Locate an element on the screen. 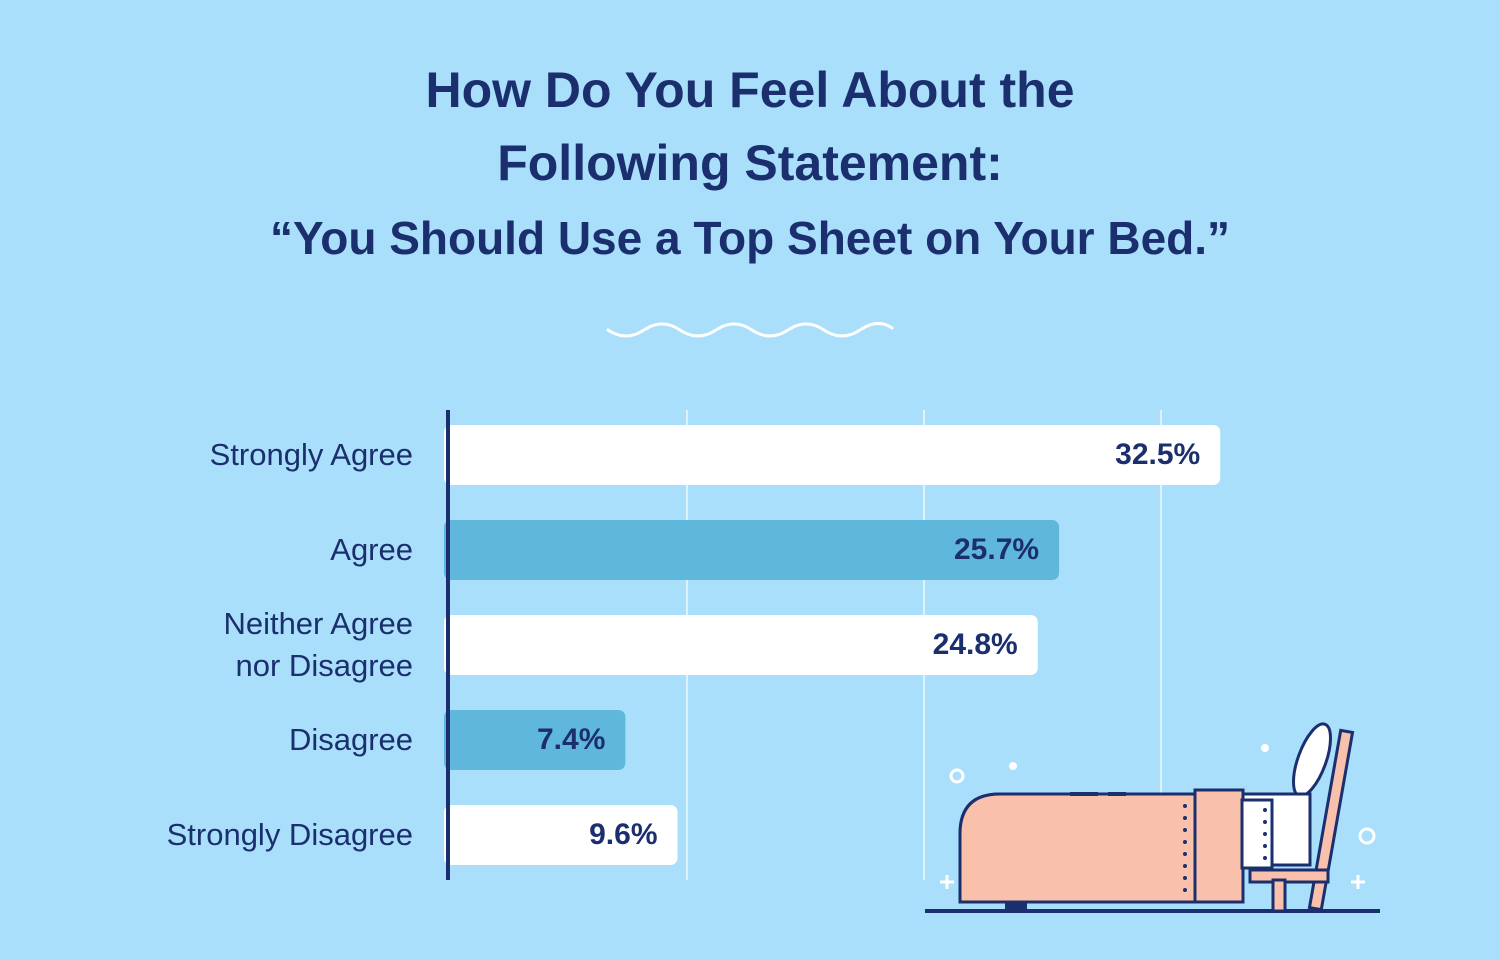  bed-illustration-icon is located at coordinates (1152, 817).